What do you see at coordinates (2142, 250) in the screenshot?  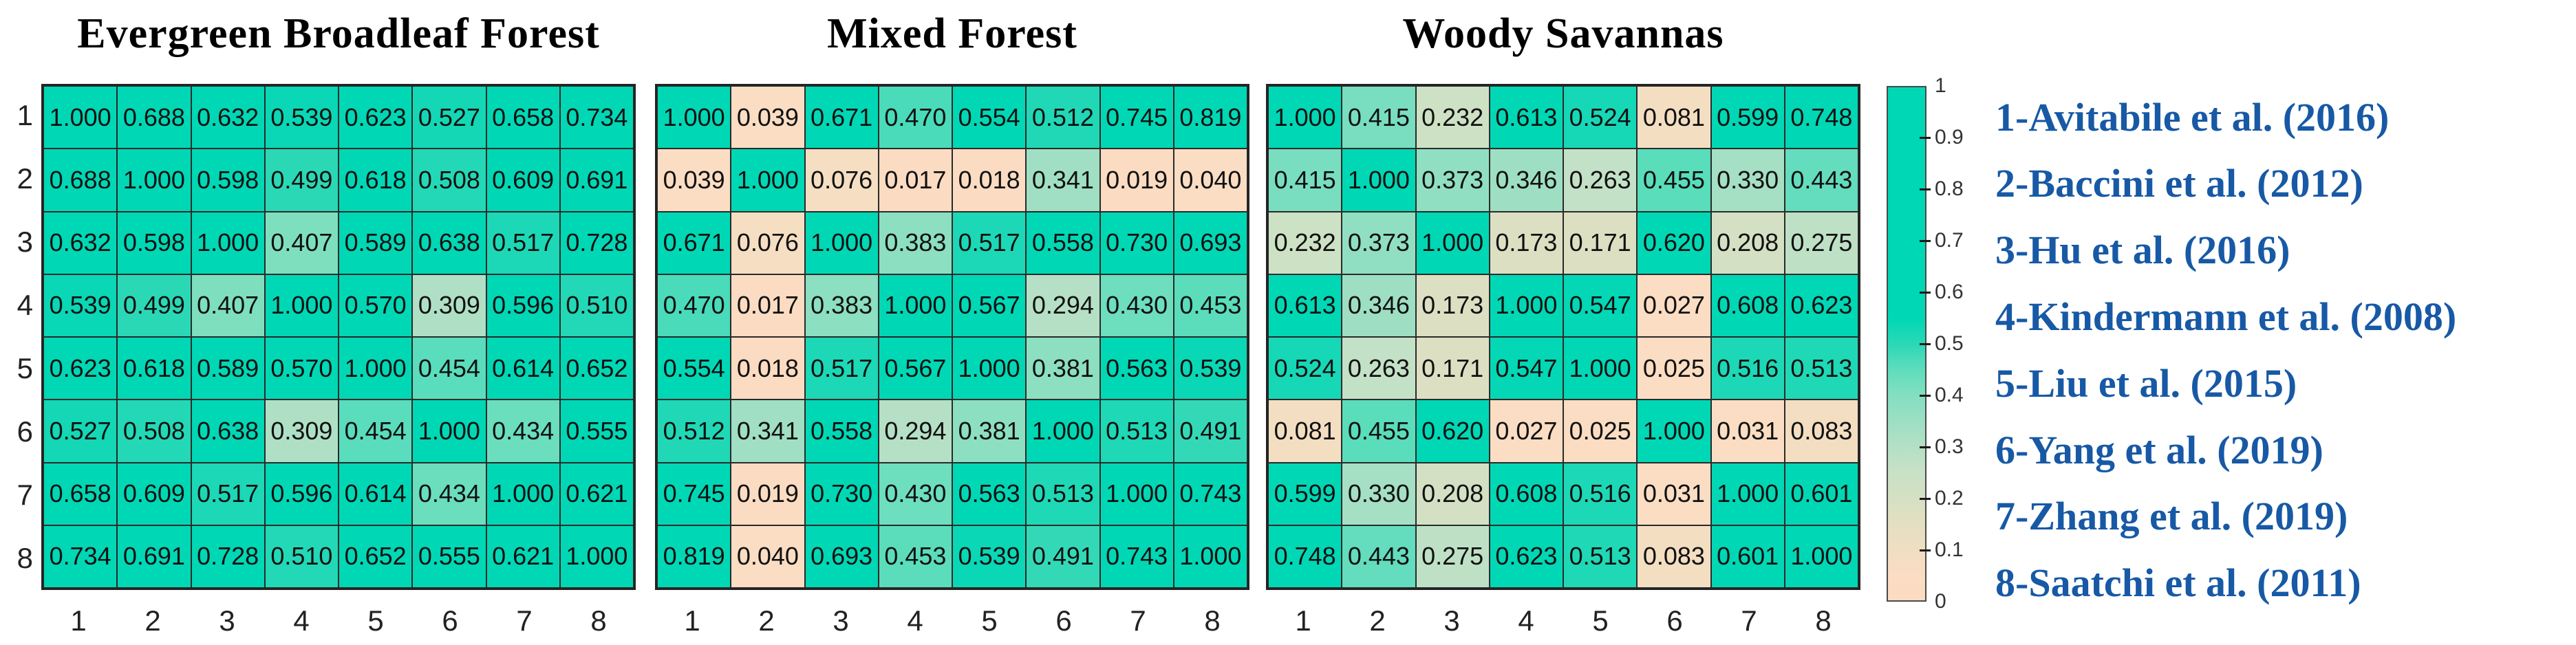 I see `legend-item: 3-Hu et al. (2016)` at bounding box center [2142, 250].